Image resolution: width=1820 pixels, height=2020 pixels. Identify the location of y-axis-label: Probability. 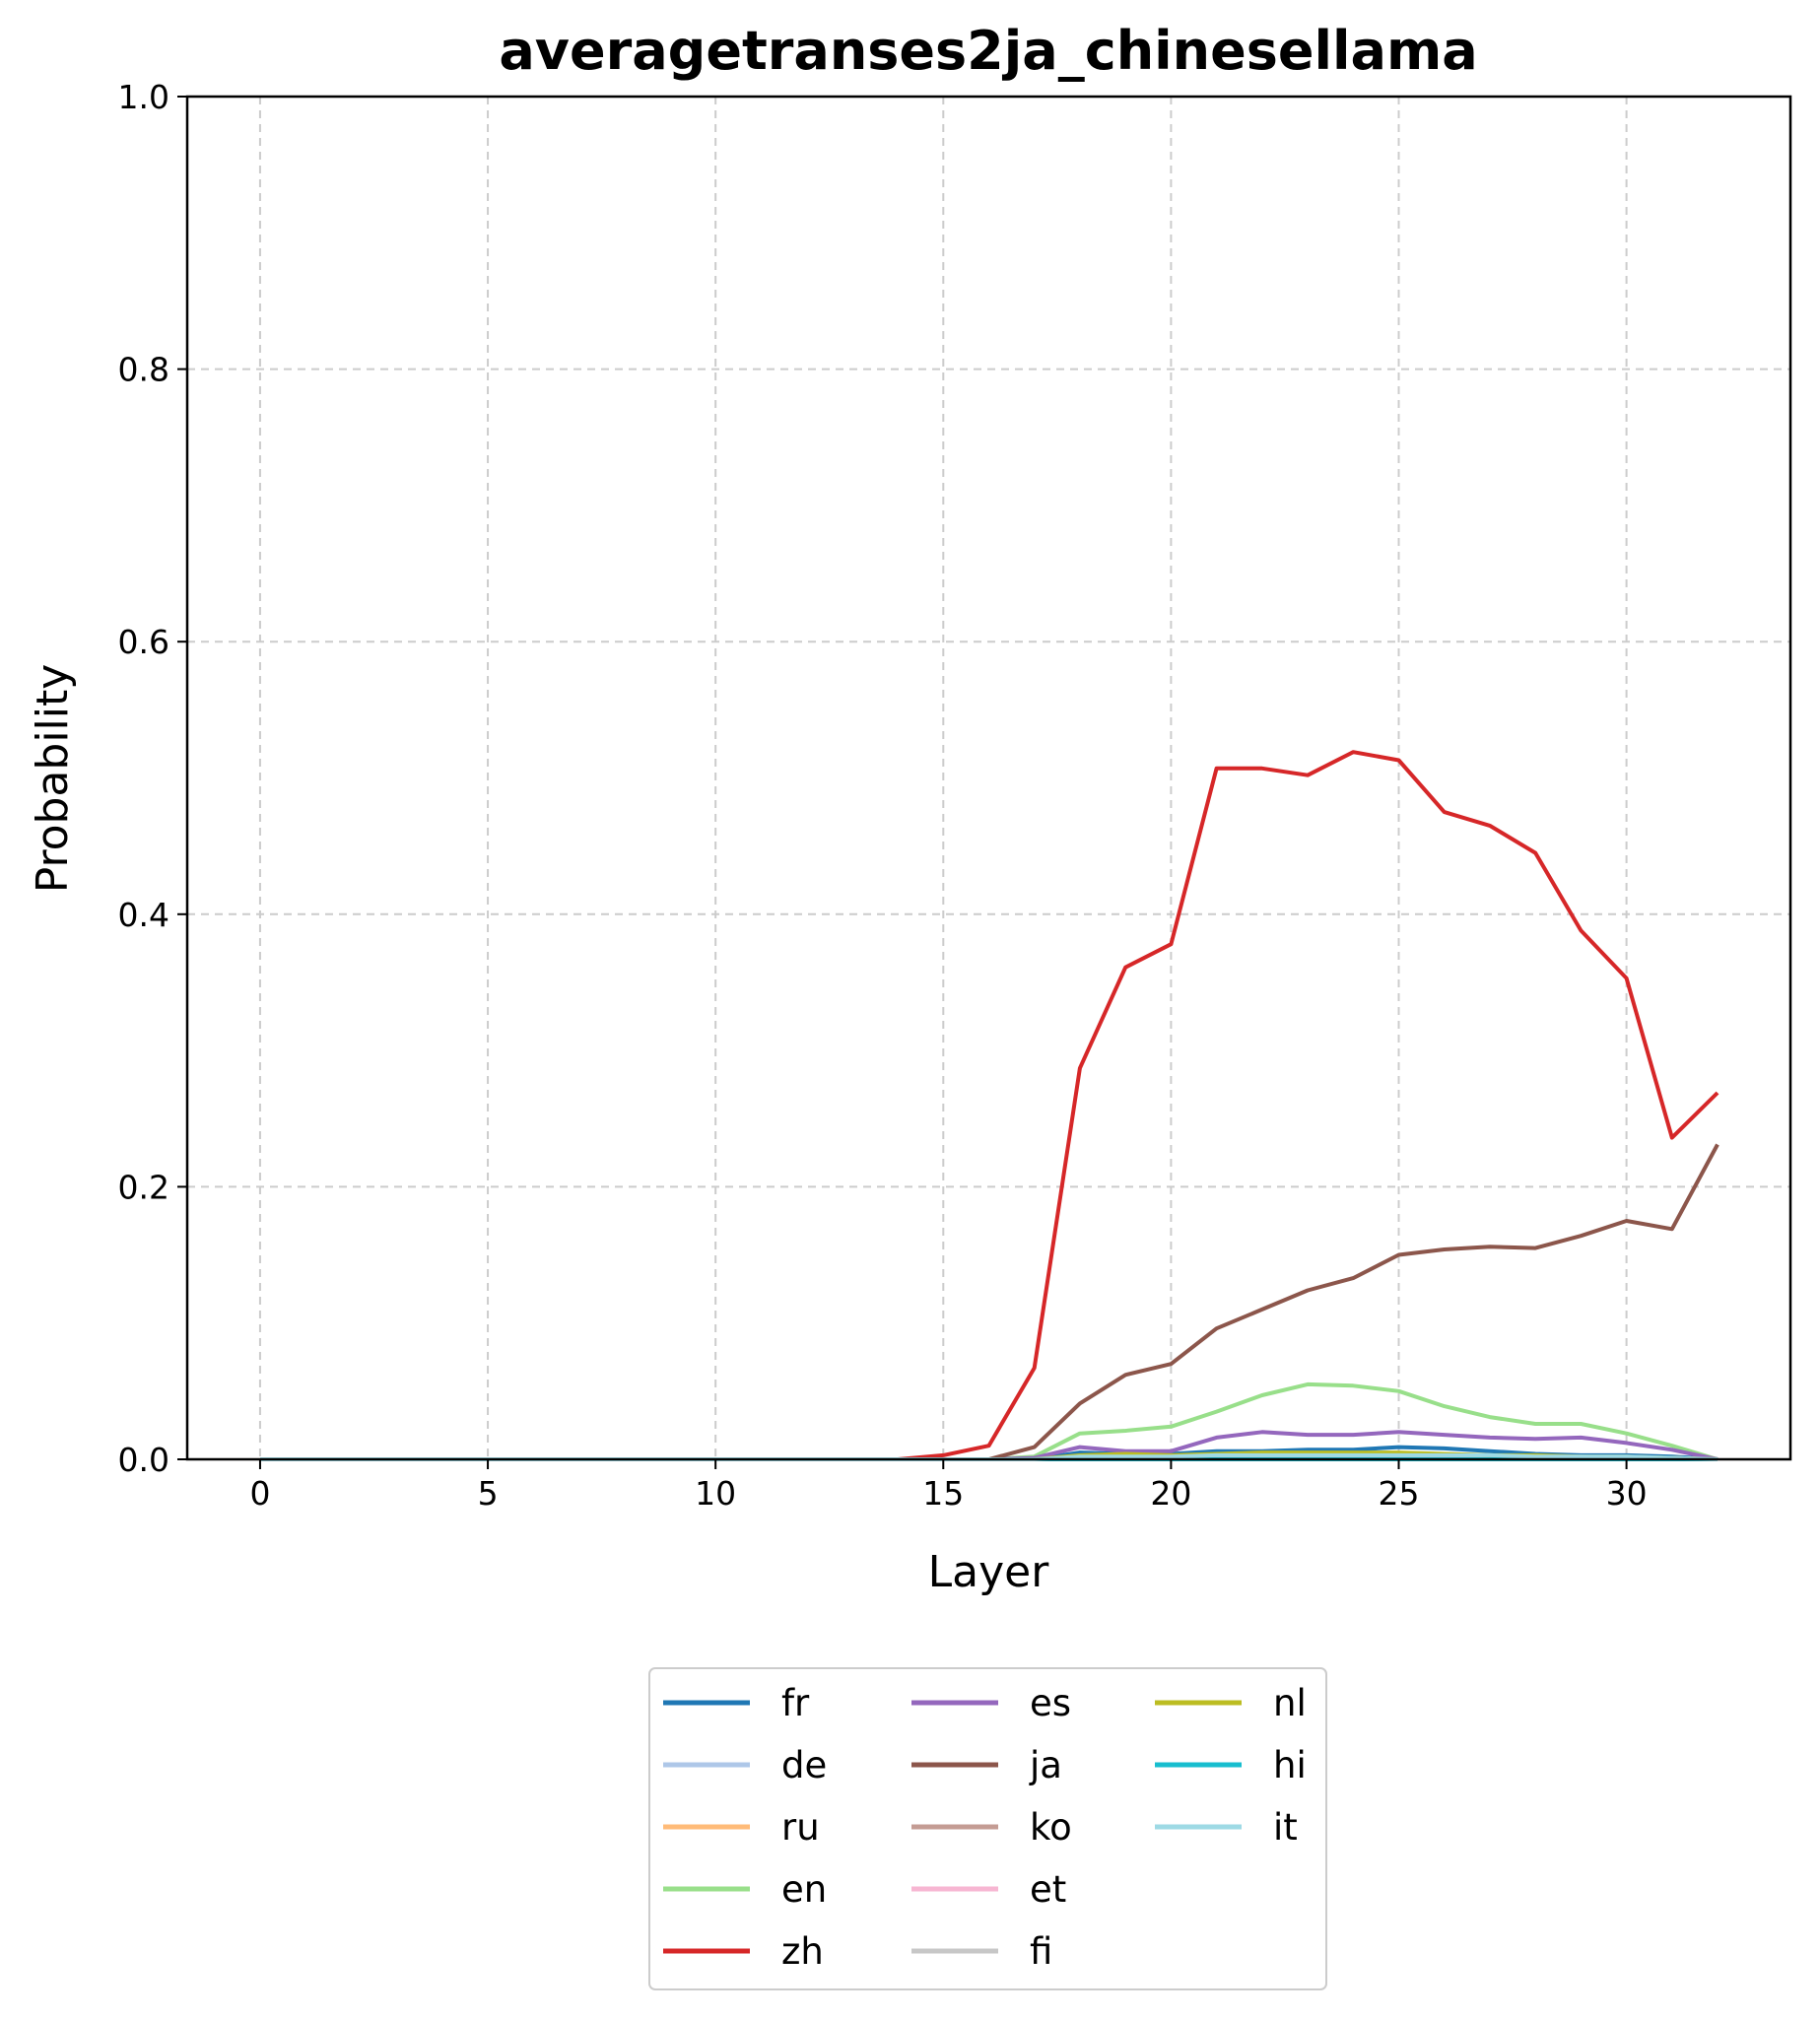
(53, 779).